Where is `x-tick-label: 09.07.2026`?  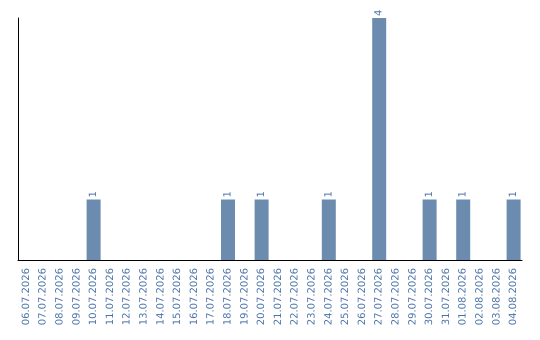
x-tick-label: 09.07.2026 is located at coordinates (76, 297).